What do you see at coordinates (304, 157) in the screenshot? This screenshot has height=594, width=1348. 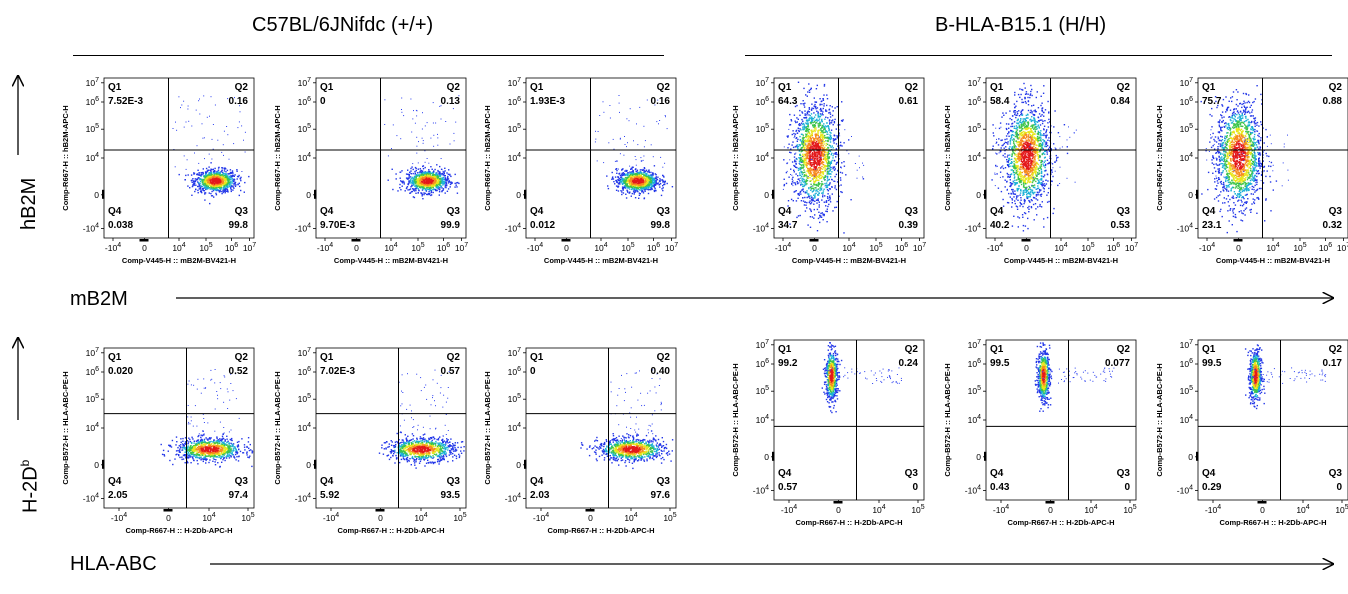 I see `y-tick-label: 10⁴` at bounding box center [304, 157].